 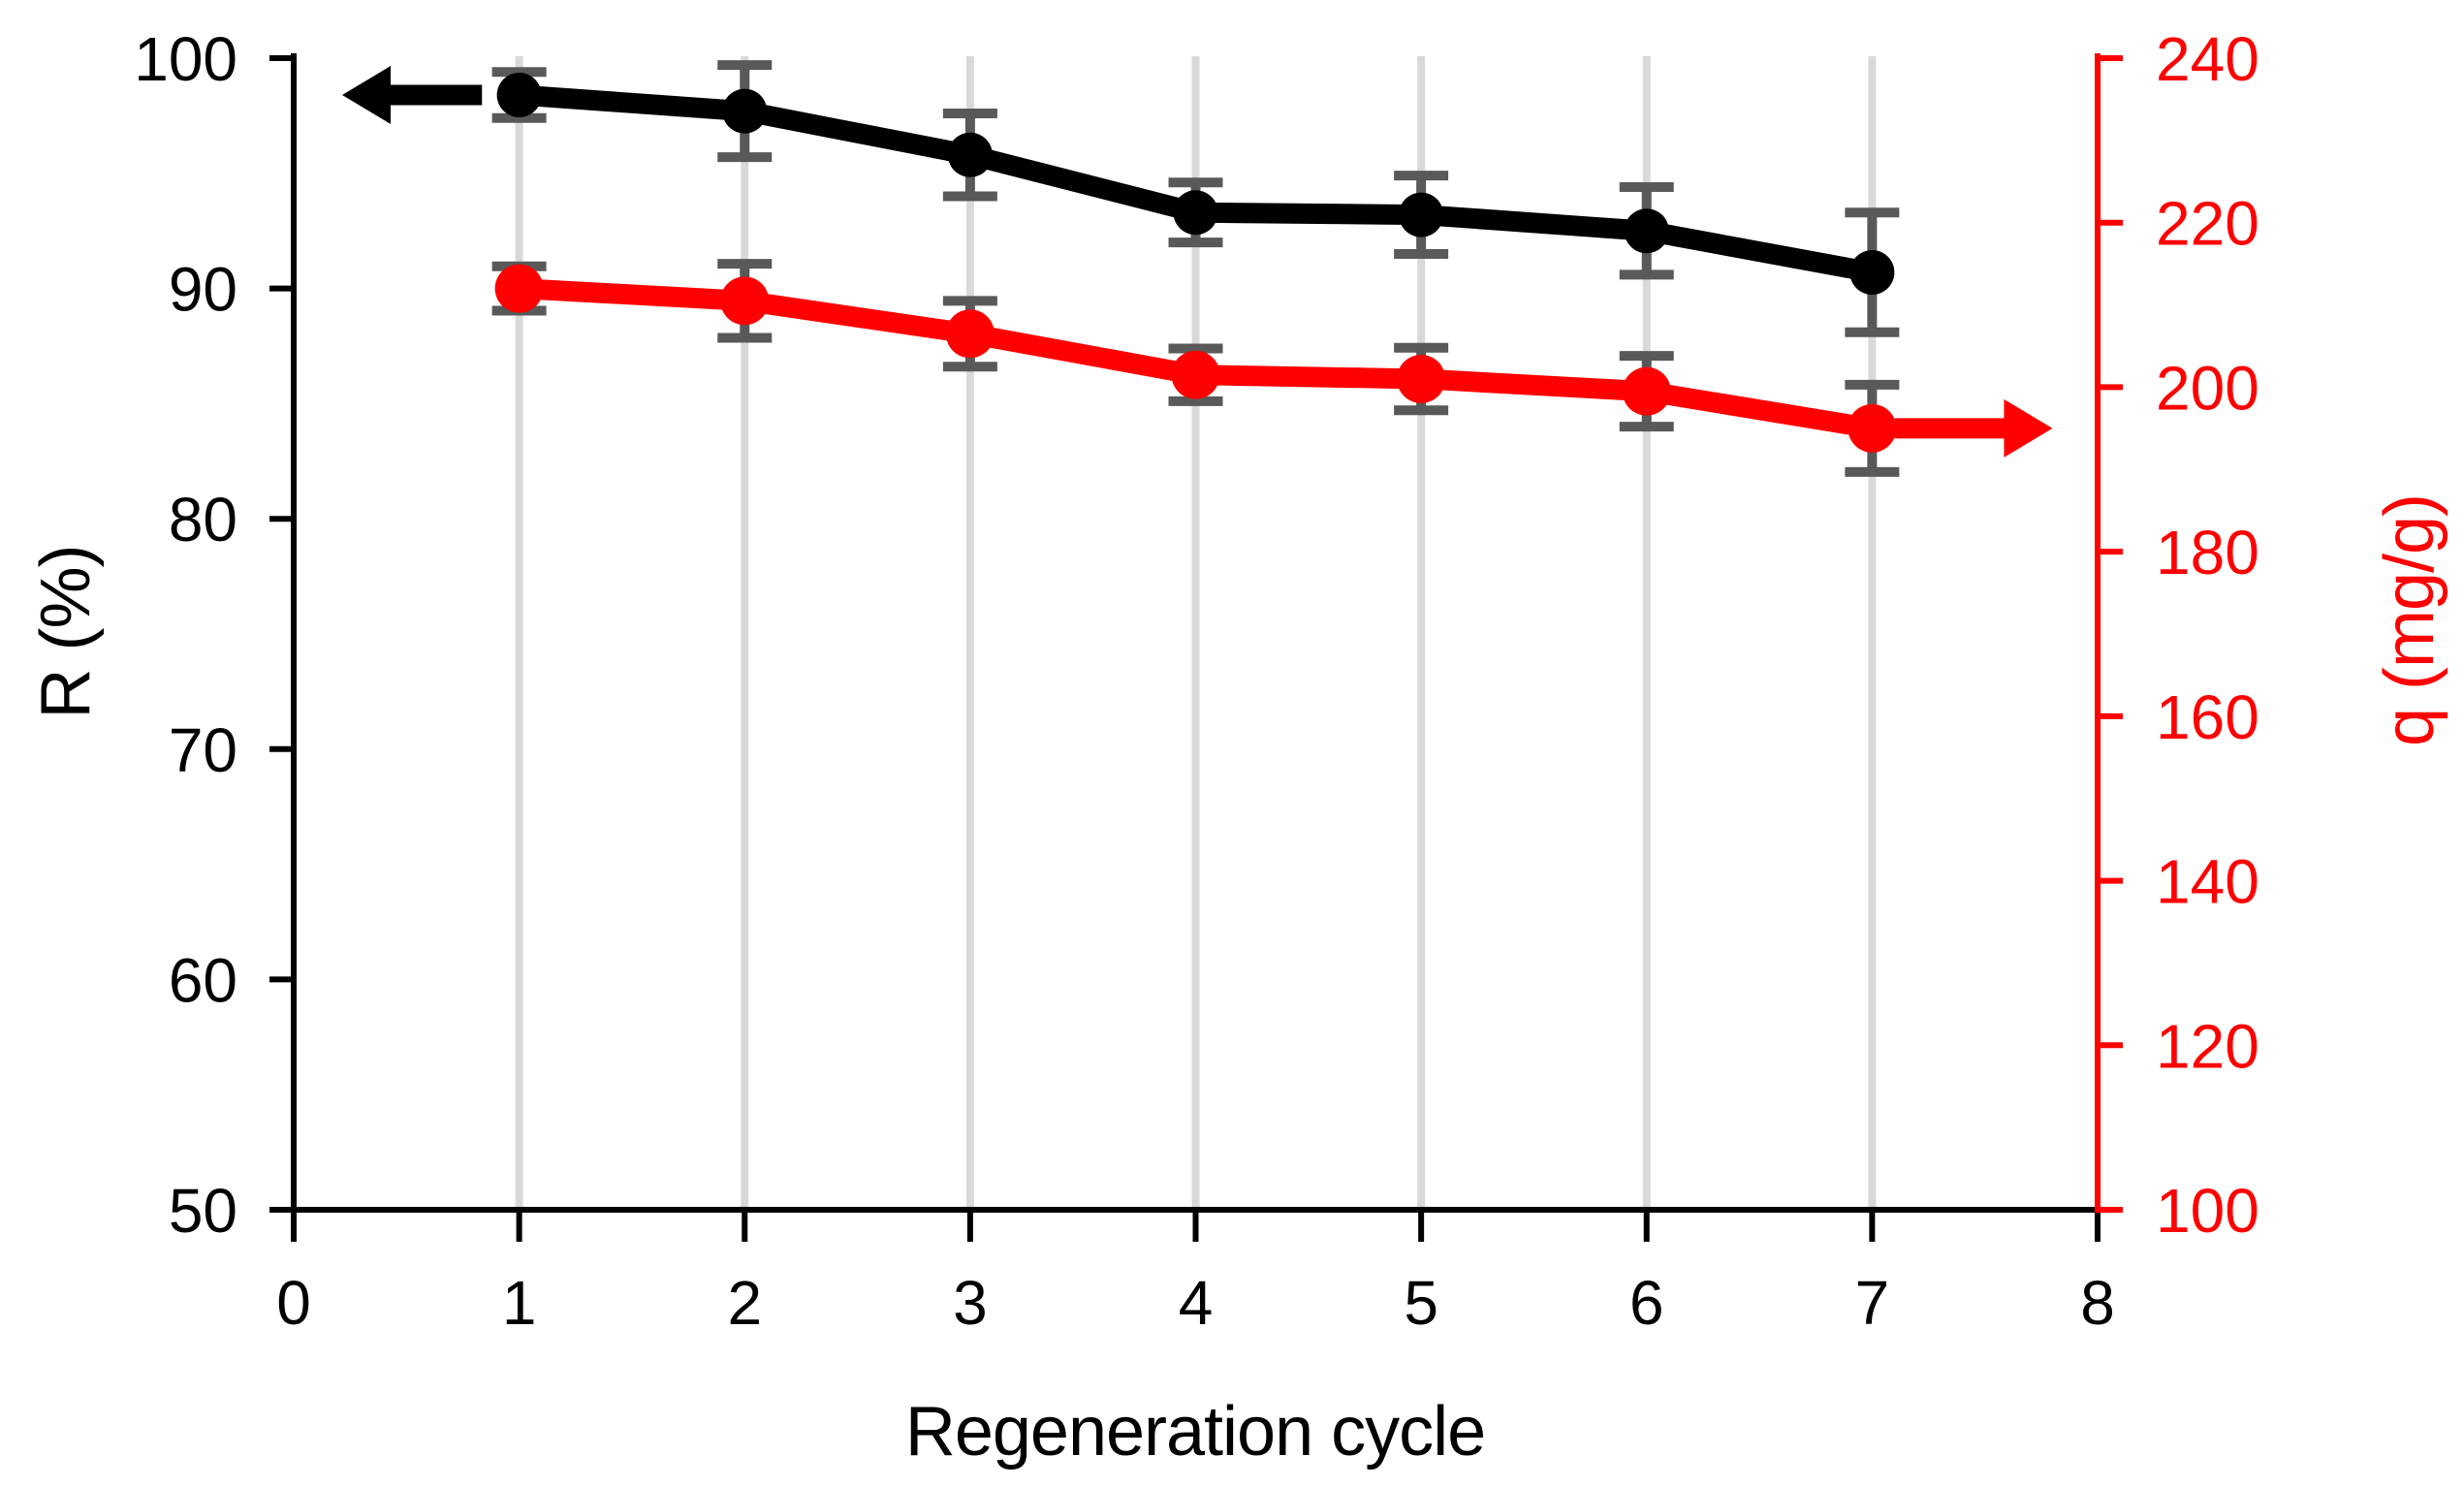 I want to click on right-axis-tick-label: 100, so click(x=2207, y=1211).